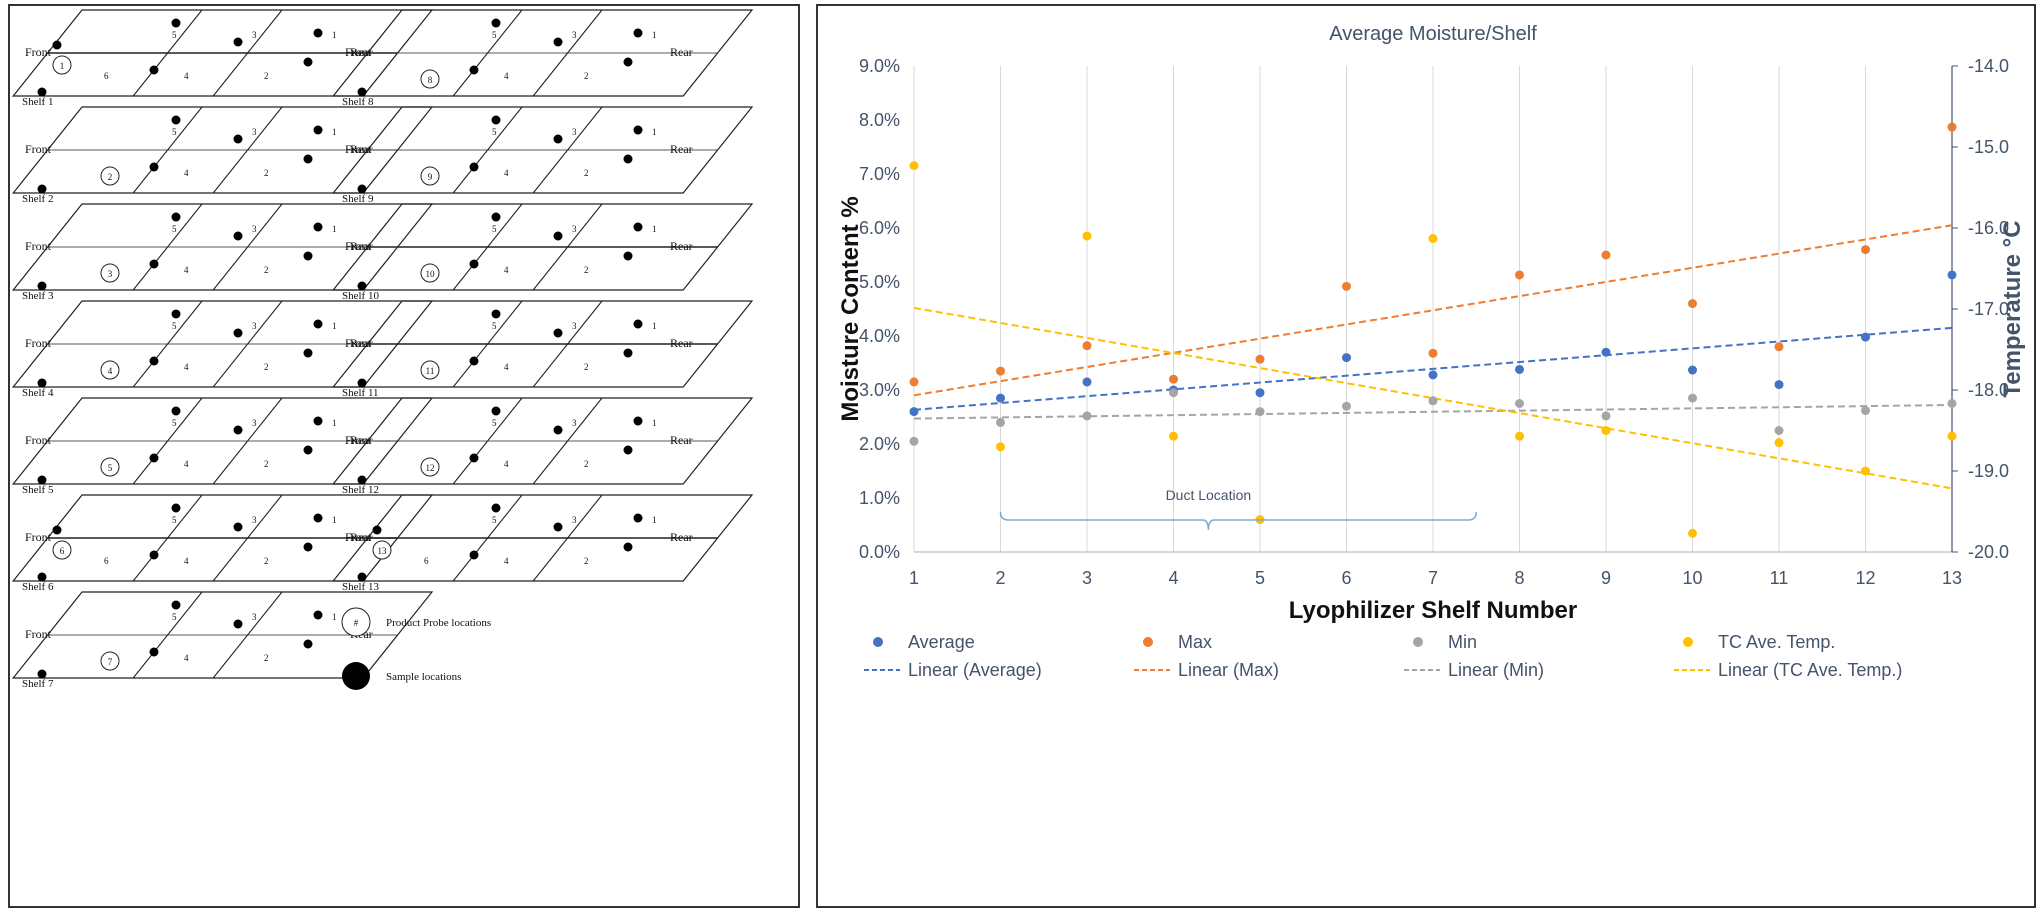  What do you see at coordinates (879, 552) in the screenshot?
I see `y-tick-label: 0.0%` at bounding box center [879, 552].